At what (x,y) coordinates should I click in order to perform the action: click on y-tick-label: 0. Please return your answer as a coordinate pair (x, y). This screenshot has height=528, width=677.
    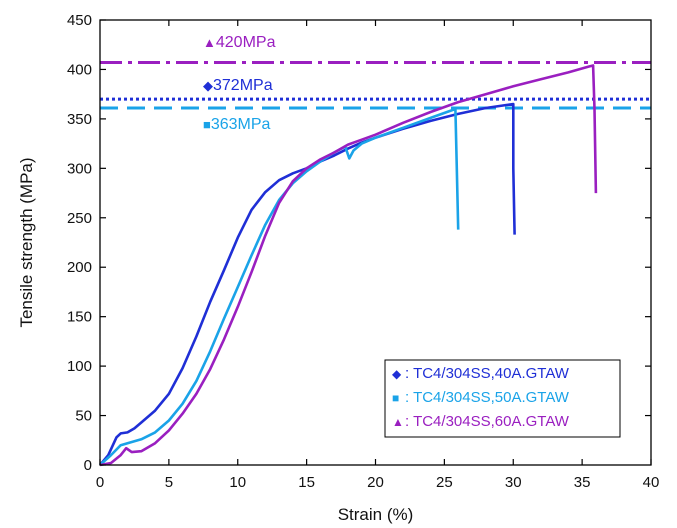
    Looking at the image, I should click on (88, 465).